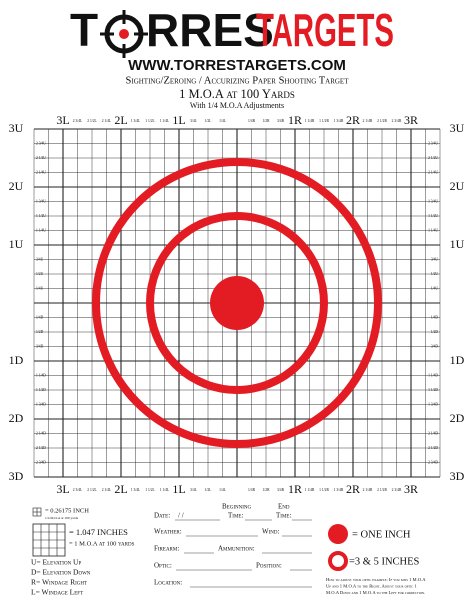 This screenshot has width=474, height=613. I want to click on logo-word: RRES, so click(210, 30).